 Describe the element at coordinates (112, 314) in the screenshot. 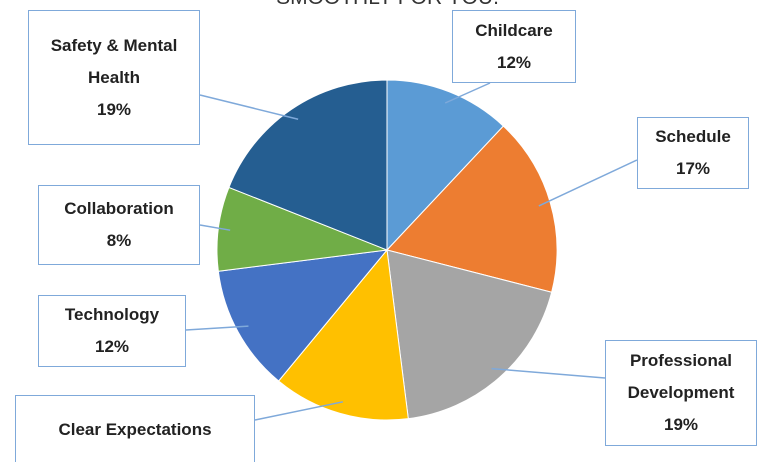

I see `category-label: Technology` at that location.